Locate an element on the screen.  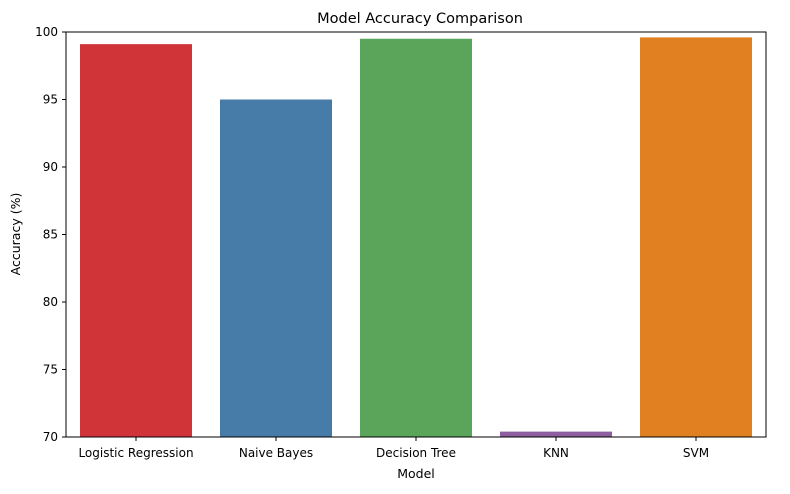
y-axis-ticks: 70 75 80 85 90 95 100 is located at coordinates (50, 234).